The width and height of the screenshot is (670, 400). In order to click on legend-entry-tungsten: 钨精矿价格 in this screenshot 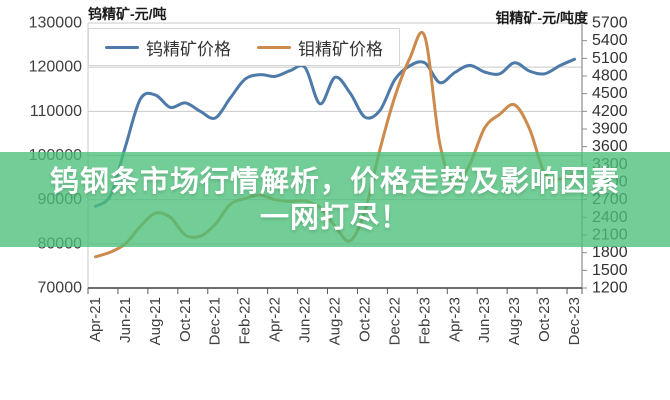, I will do `click(168, 47)`.